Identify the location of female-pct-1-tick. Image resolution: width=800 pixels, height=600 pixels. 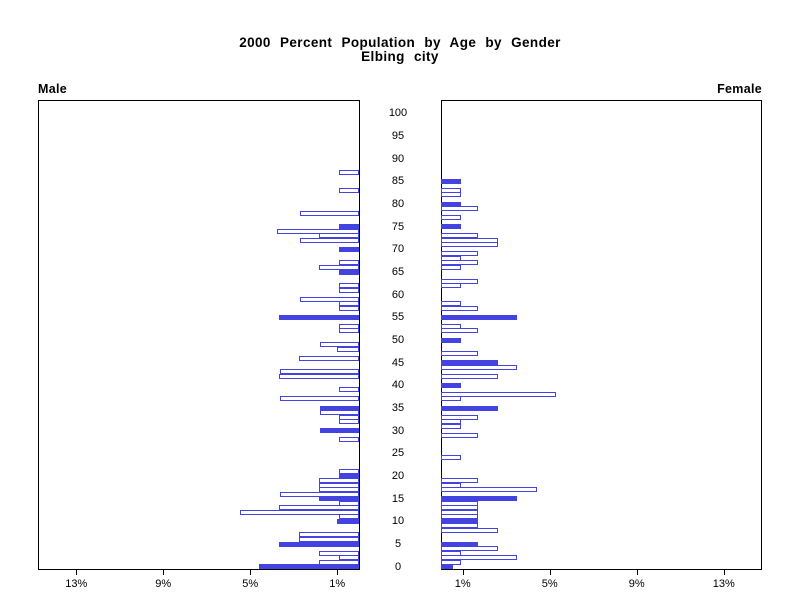
(463, 572).